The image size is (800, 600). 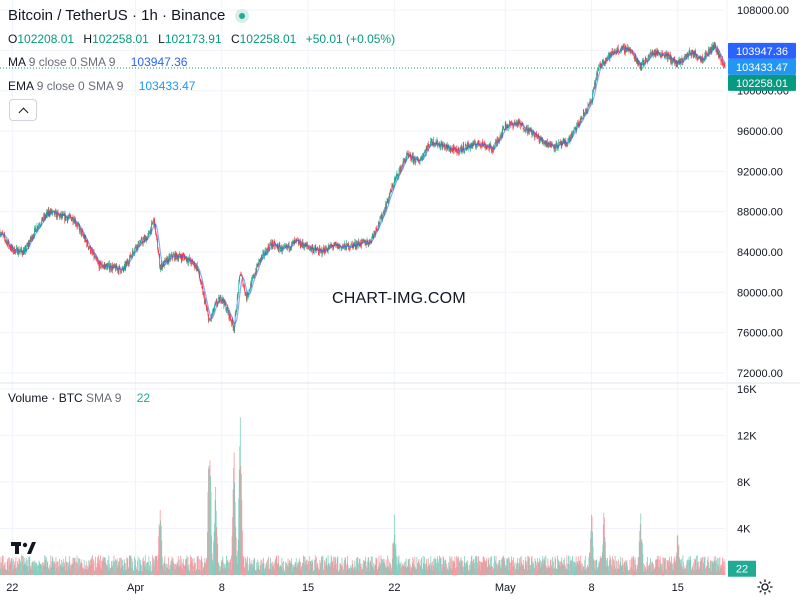 What do you see at coordinates (104, 398) in the screenshot?
I see `volume-params: SMA 9` at bounding box center [104, 398].